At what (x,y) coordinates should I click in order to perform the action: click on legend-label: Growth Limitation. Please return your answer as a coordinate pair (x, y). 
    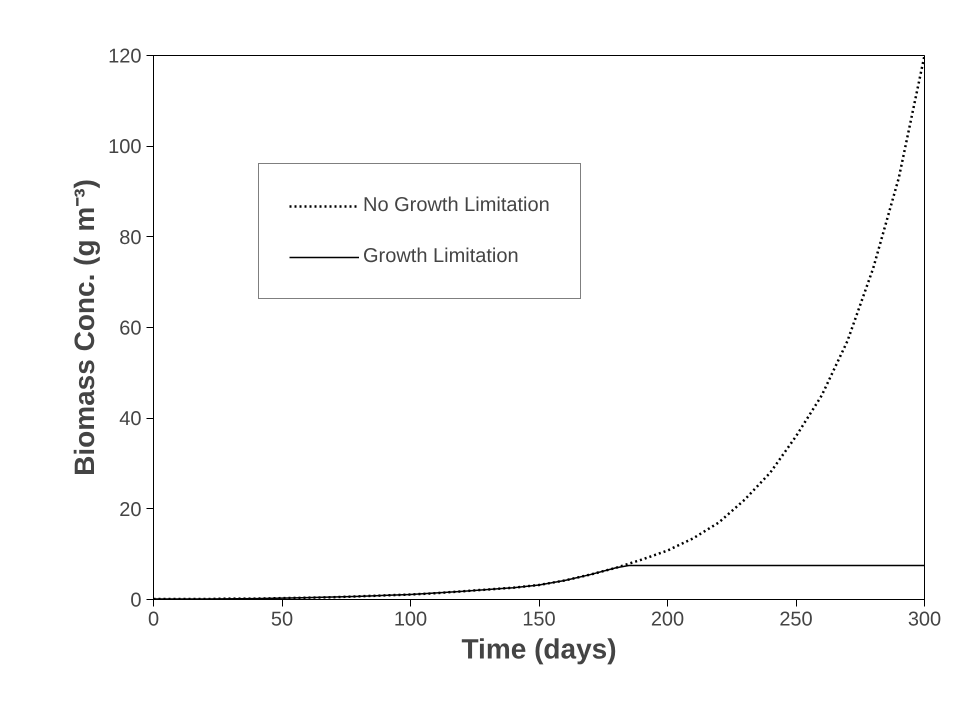
    Looking at the image, I should click on (441, 256).